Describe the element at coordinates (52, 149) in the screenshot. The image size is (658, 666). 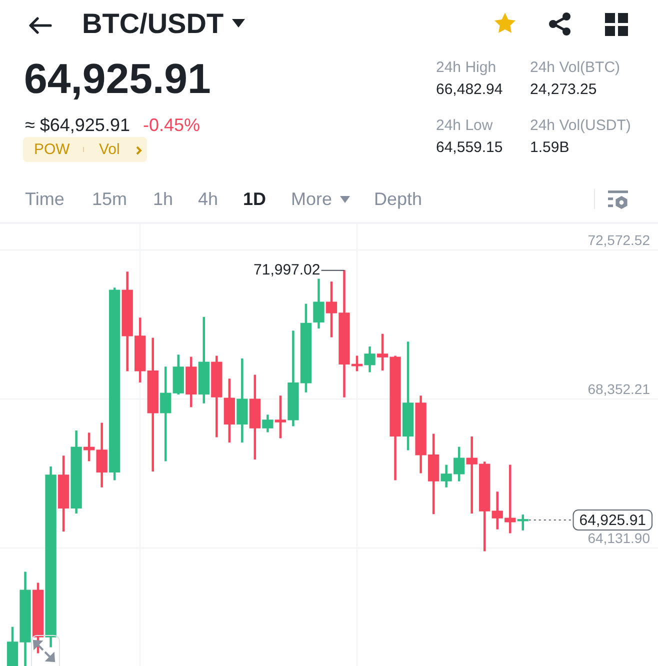
I see `text: POW` at that location.